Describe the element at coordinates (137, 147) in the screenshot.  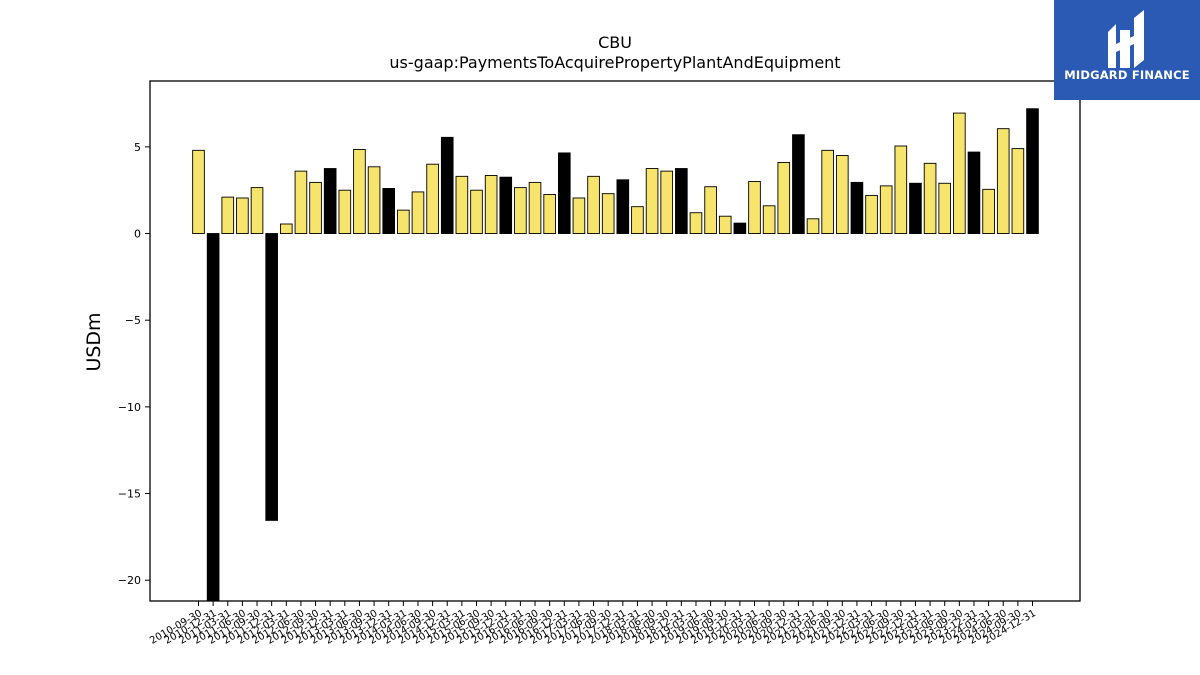
I see `y-tick-label: 5` at that location.